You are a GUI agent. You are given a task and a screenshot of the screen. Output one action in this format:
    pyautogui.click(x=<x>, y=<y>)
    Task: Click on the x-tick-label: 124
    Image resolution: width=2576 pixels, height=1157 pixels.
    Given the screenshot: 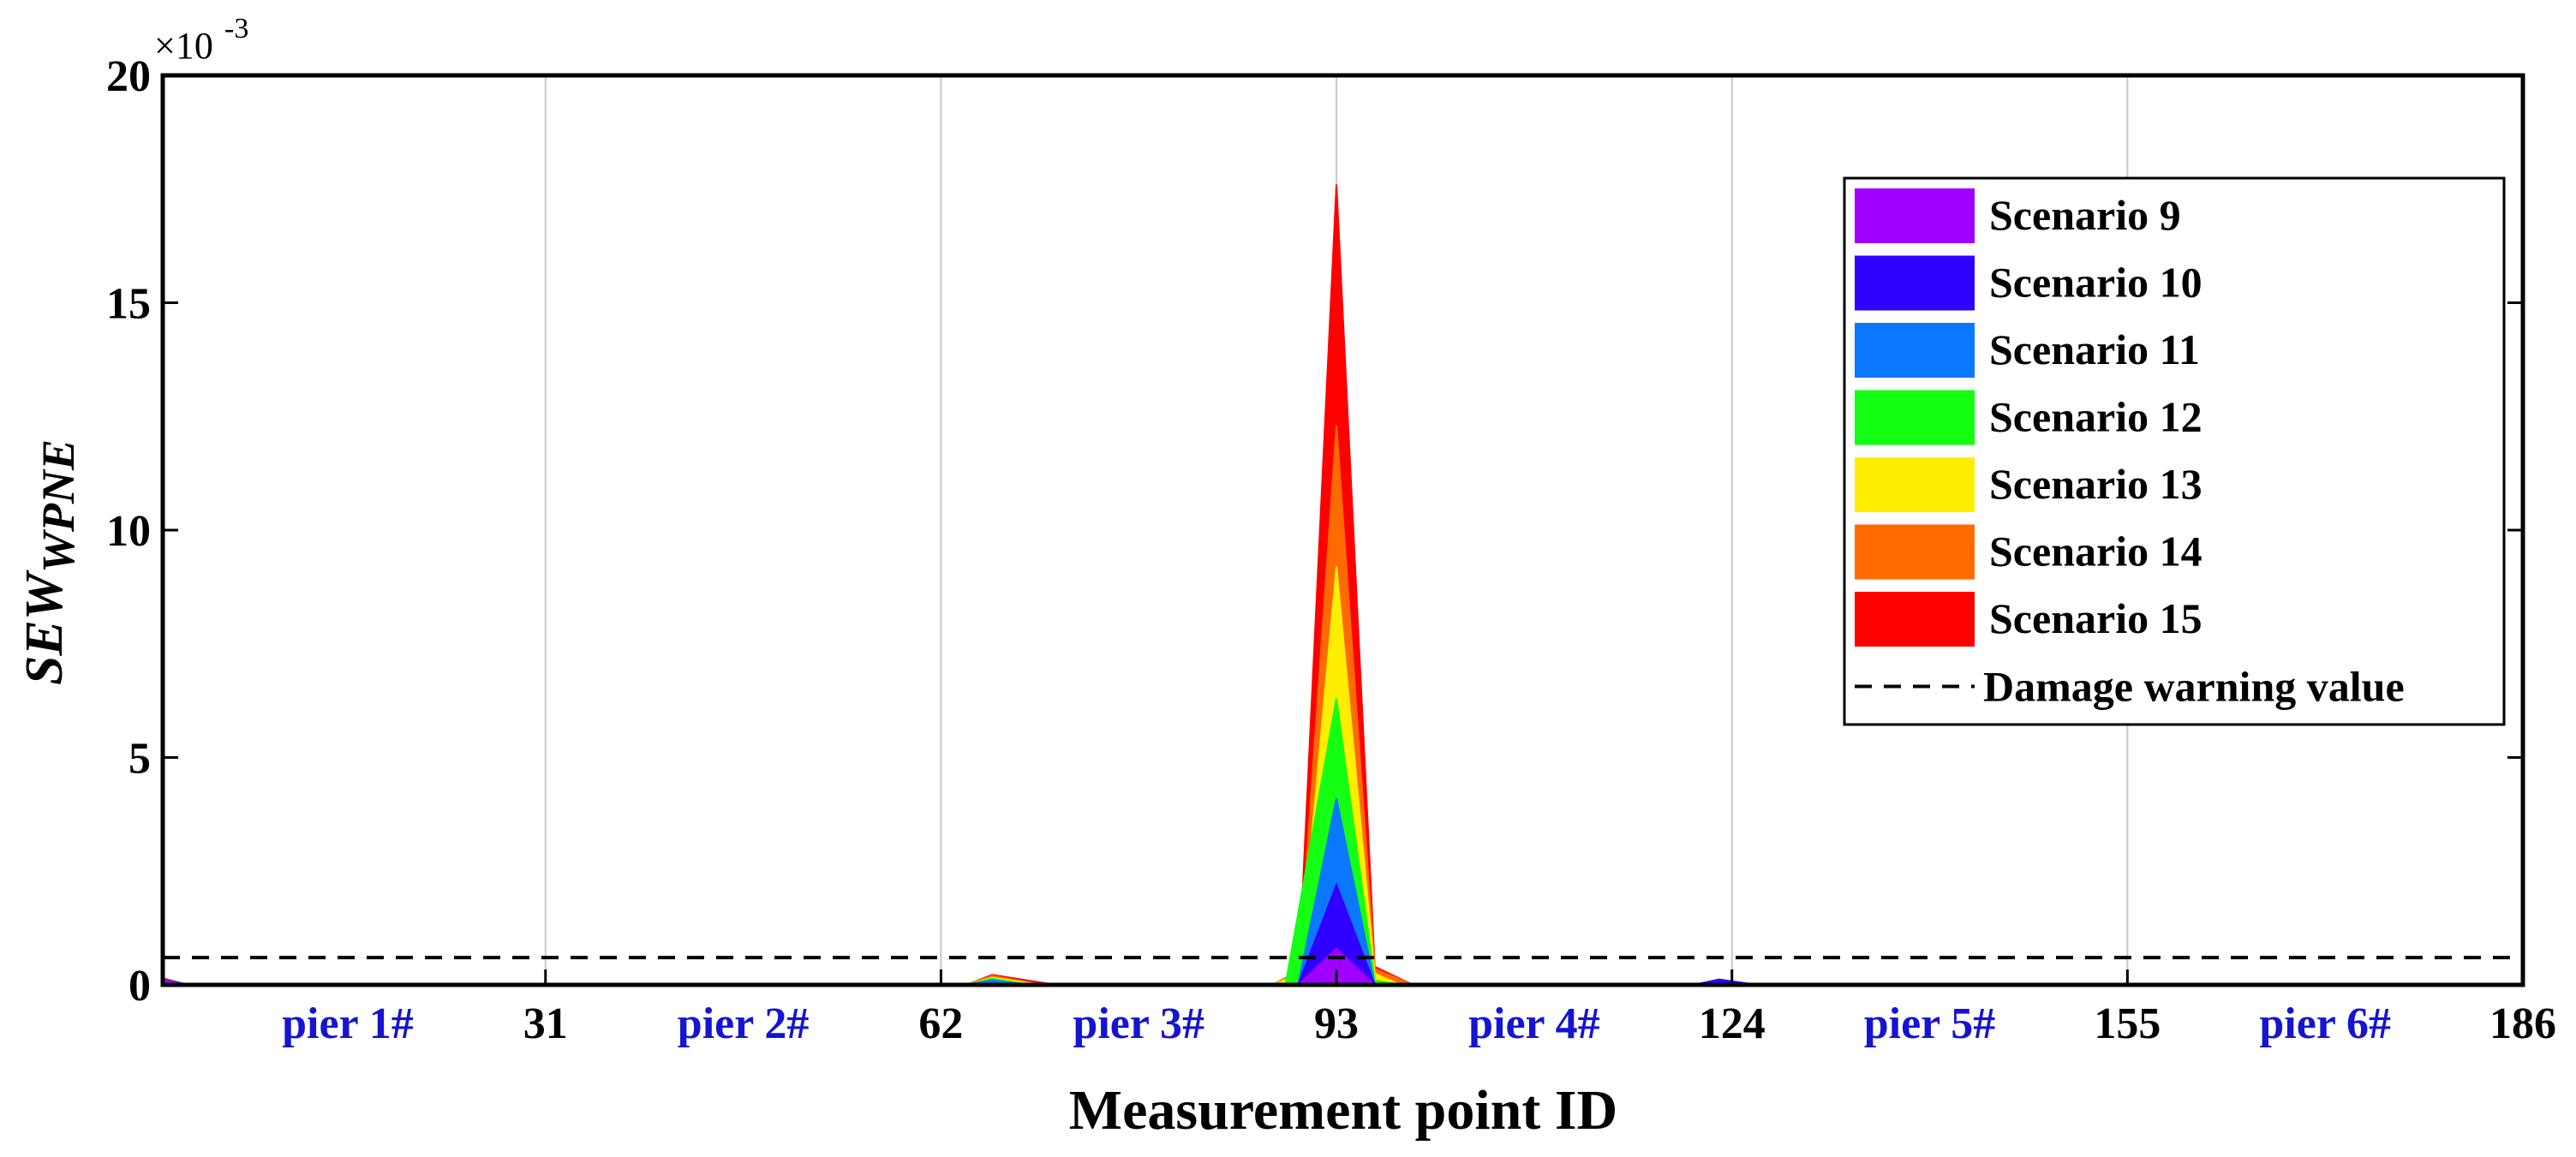 What is the action you would take?
    pyautogui.click(x=1733, y=1024)
    